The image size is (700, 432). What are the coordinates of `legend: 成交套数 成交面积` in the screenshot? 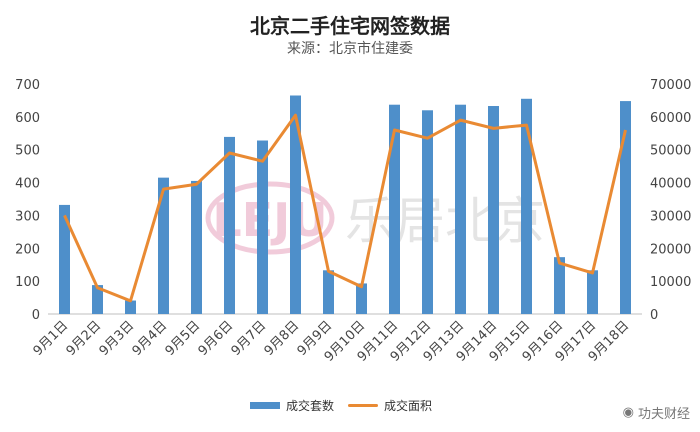 It's located at (341, 405).